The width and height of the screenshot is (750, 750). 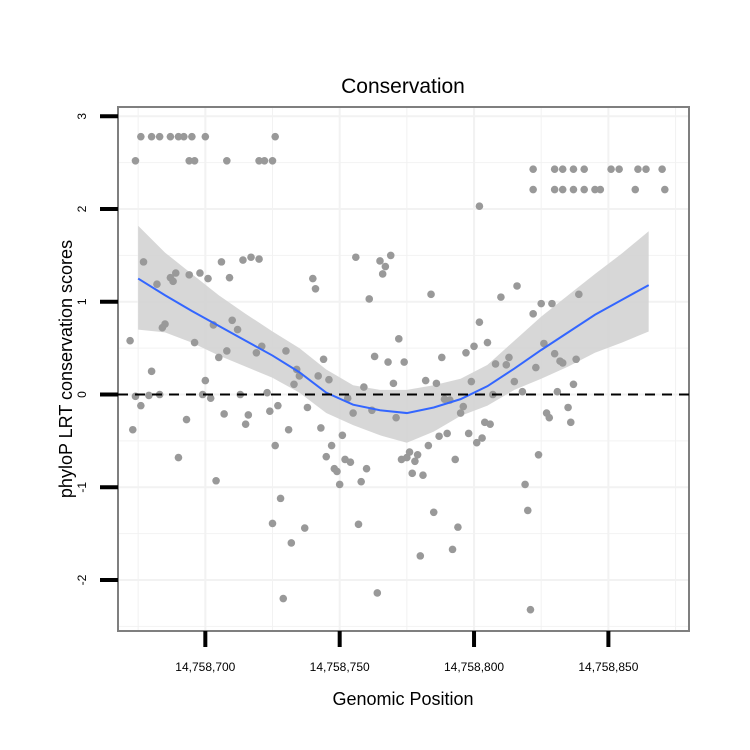 I want to click on x-tick-label: 14,758,850, so click(x=608, y=667).